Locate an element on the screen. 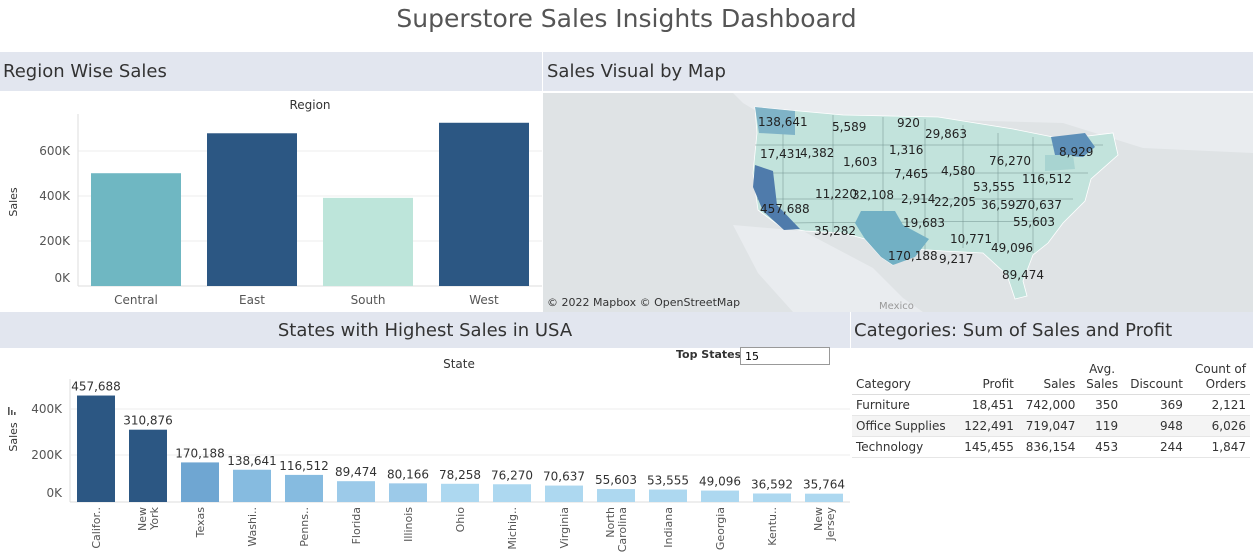 Image resolution: width=1253 pixels, height=554 pixels. column-header: Category is located at coordinates (904, 378).